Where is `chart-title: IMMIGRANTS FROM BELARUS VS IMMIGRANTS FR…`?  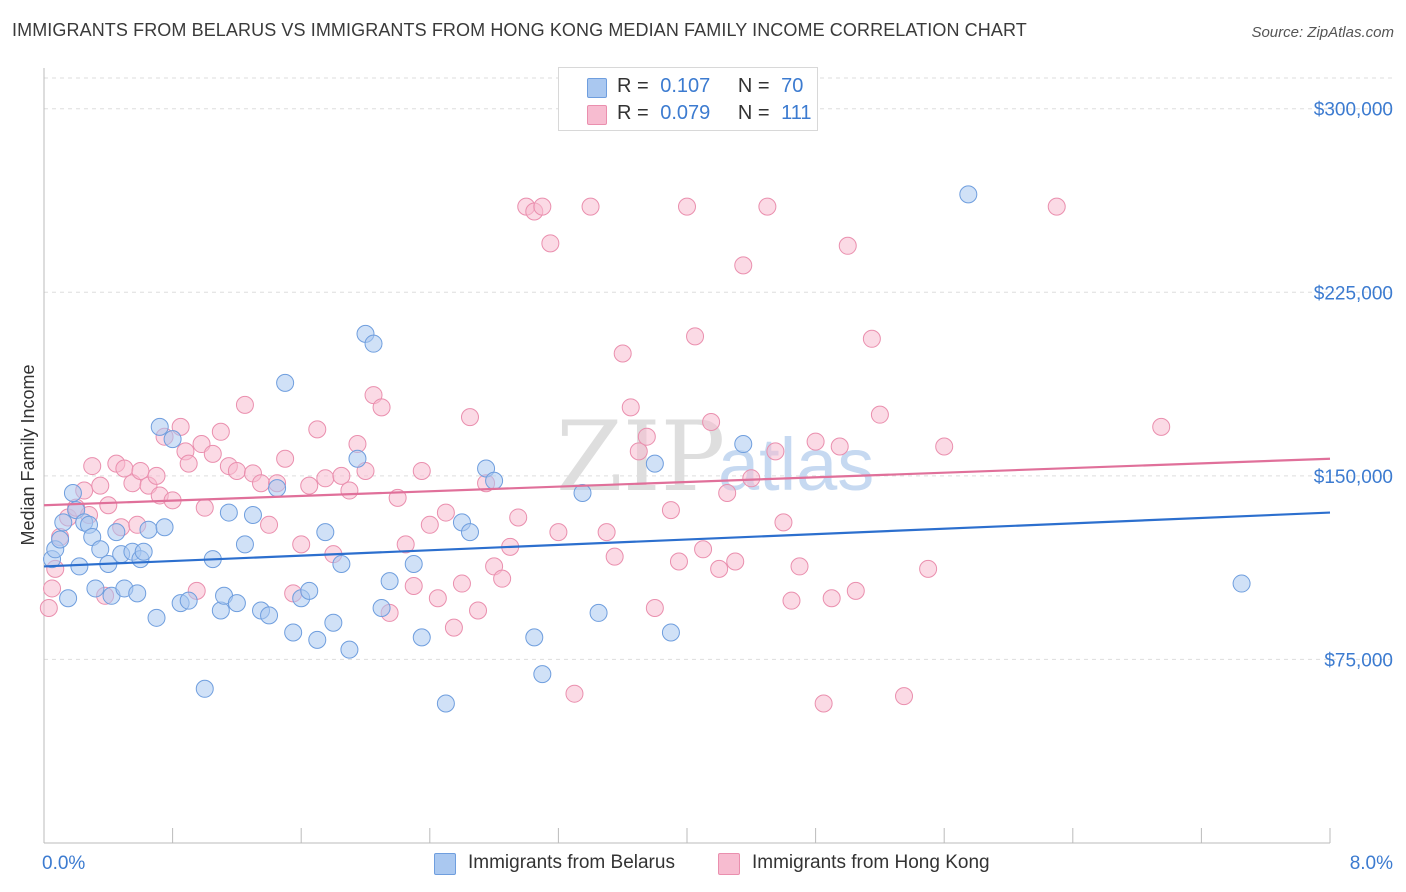
chart-title: IMMIGRANTS FROM BELARUS VS IMMIGRANTS FR… is located at coordinates (519, 30).